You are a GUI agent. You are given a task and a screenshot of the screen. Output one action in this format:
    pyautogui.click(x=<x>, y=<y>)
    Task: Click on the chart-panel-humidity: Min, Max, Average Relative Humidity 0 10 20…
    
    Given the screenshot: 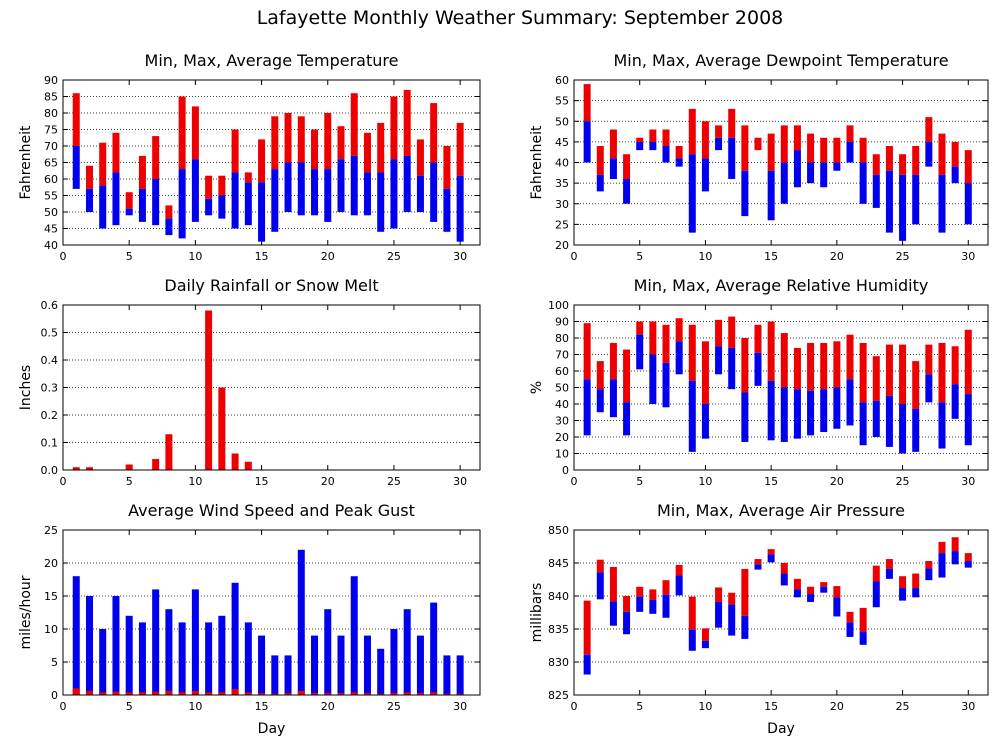 What is the action you would take?
    pyautogui.click(x=759, y=382)
    